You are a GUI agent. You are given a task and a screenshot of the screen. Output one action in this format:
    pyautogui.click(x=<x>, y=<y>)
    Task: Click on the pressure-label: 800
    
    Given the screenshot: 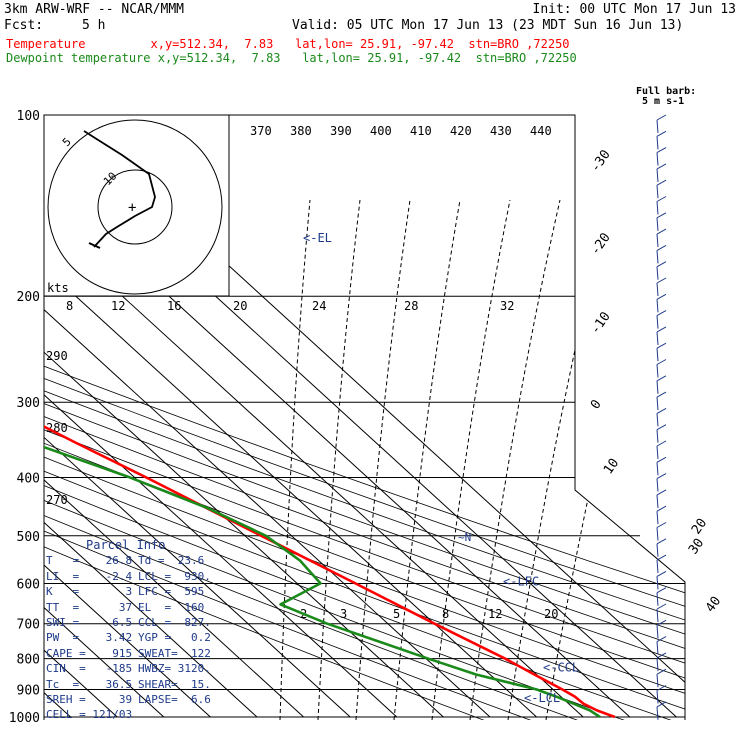 What is the action you would take?
    pyautogui.click(x=28, y=660)
    